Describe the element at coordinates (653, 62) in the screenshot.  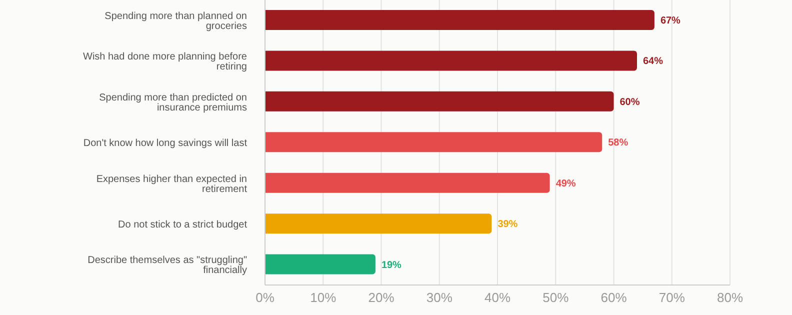
I see `data-label: 64%` at that location.